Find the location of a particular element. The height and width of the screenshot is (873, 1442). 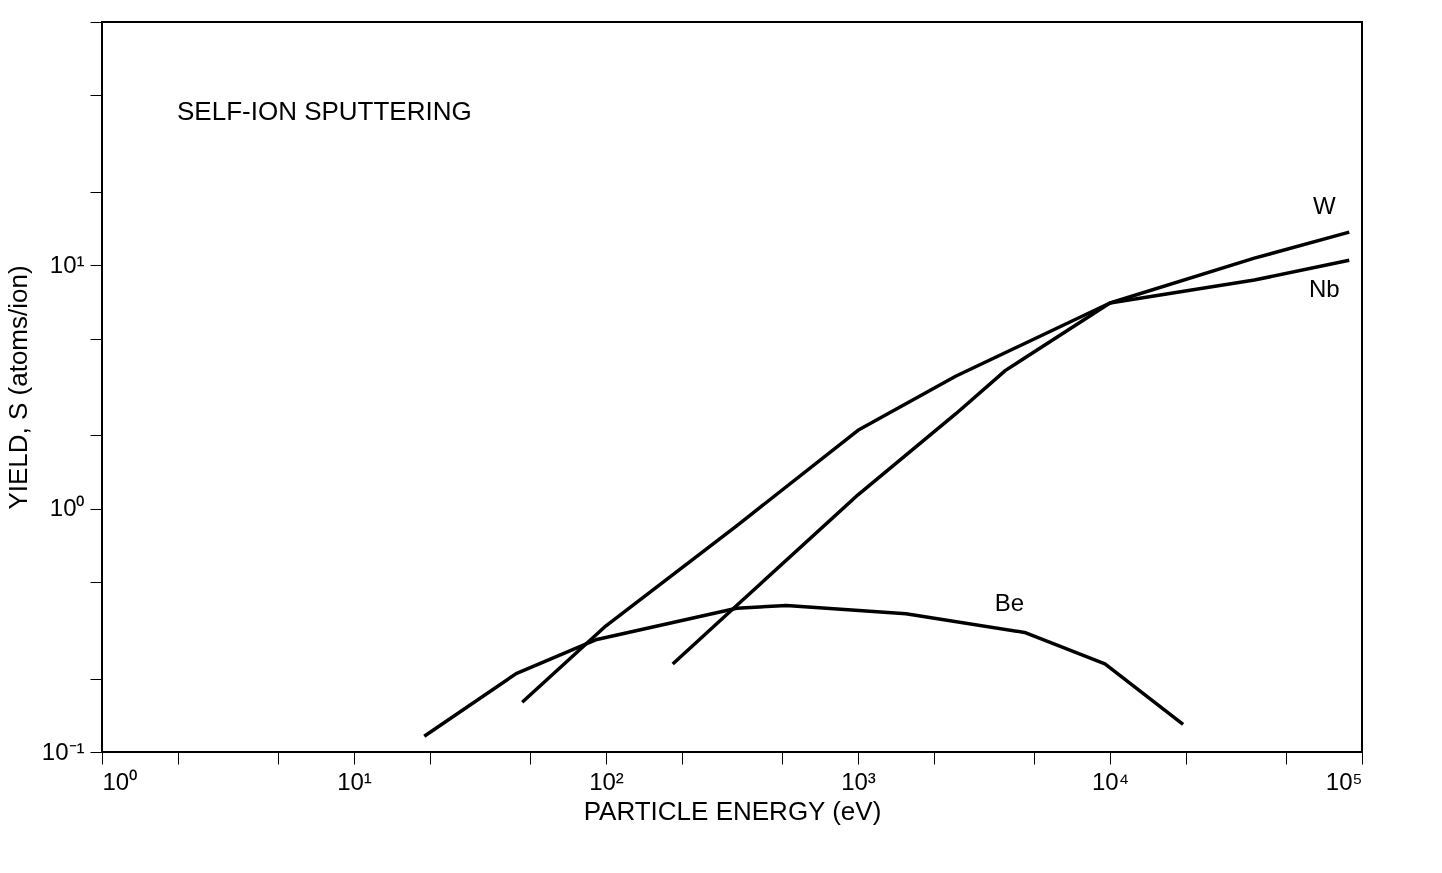

text: SELF-ION SPUTTERING is located at coordinates (324, 111).